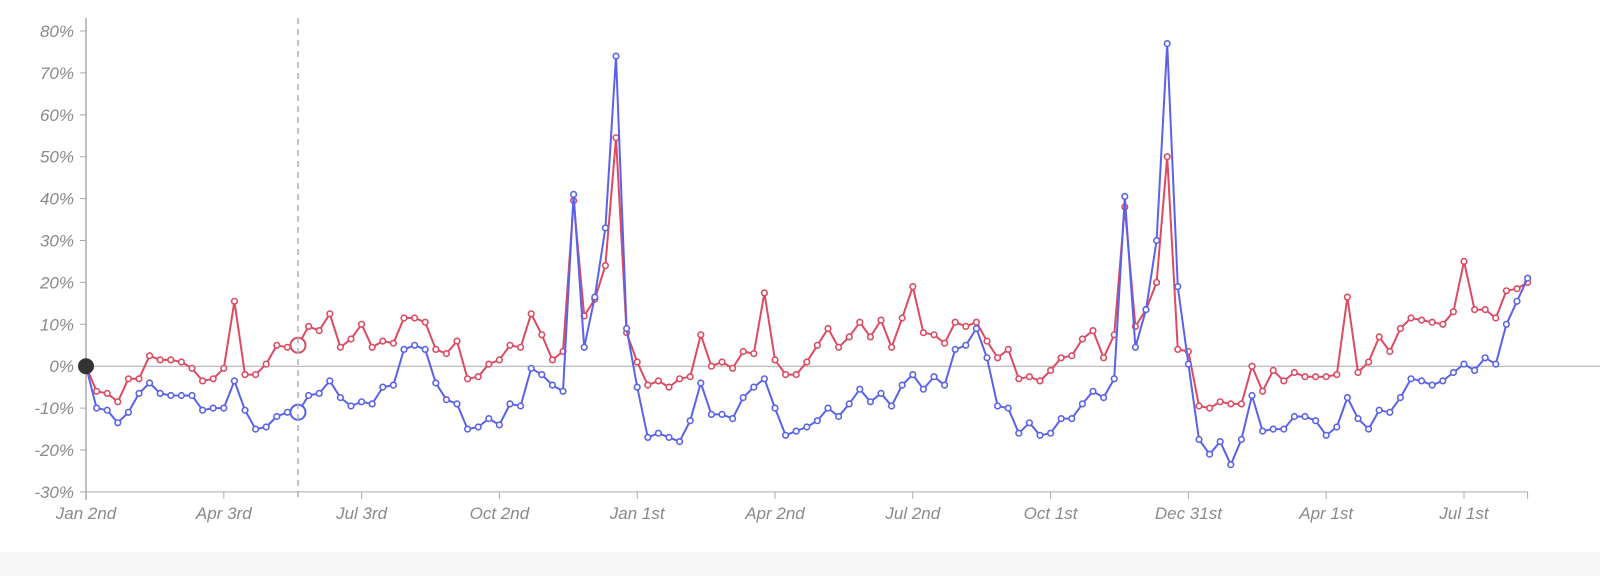 Image resolution: width=1600 pixels, height=576 pixels. I want to click on x-tick-label: Jul 1st, so click(1463, 513).